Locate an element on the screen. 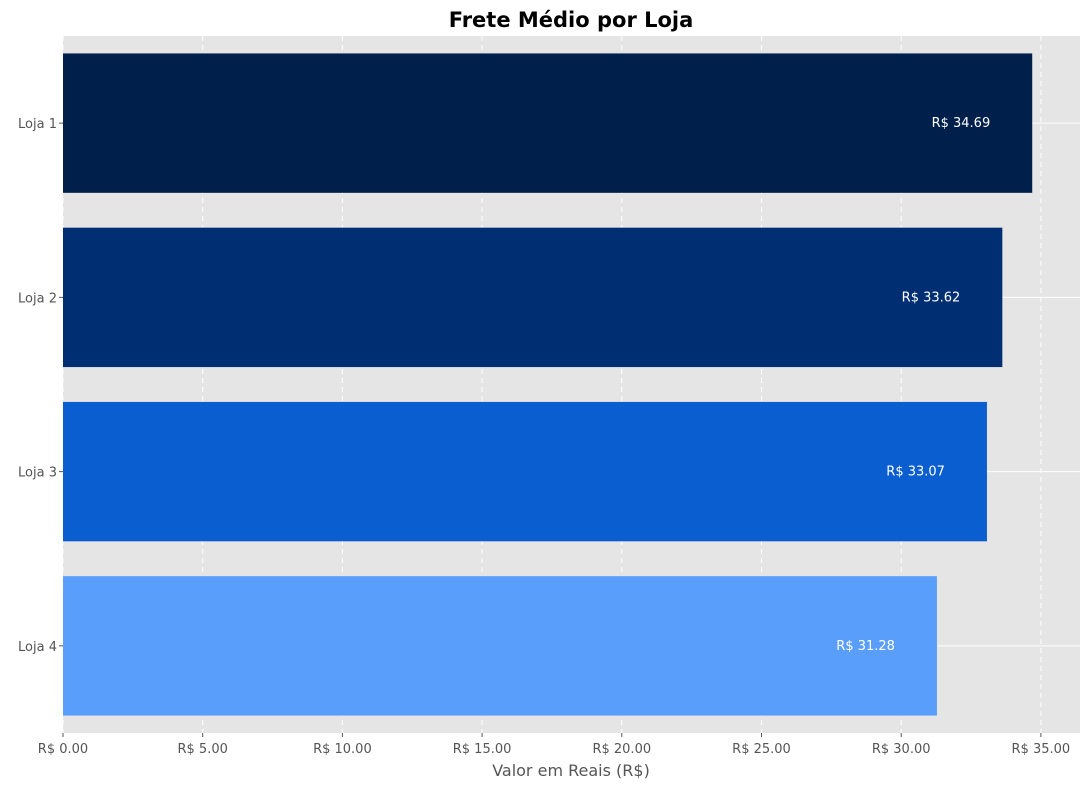  x-tick-label: R$ 10.00 is located at coordinates (342, 749).